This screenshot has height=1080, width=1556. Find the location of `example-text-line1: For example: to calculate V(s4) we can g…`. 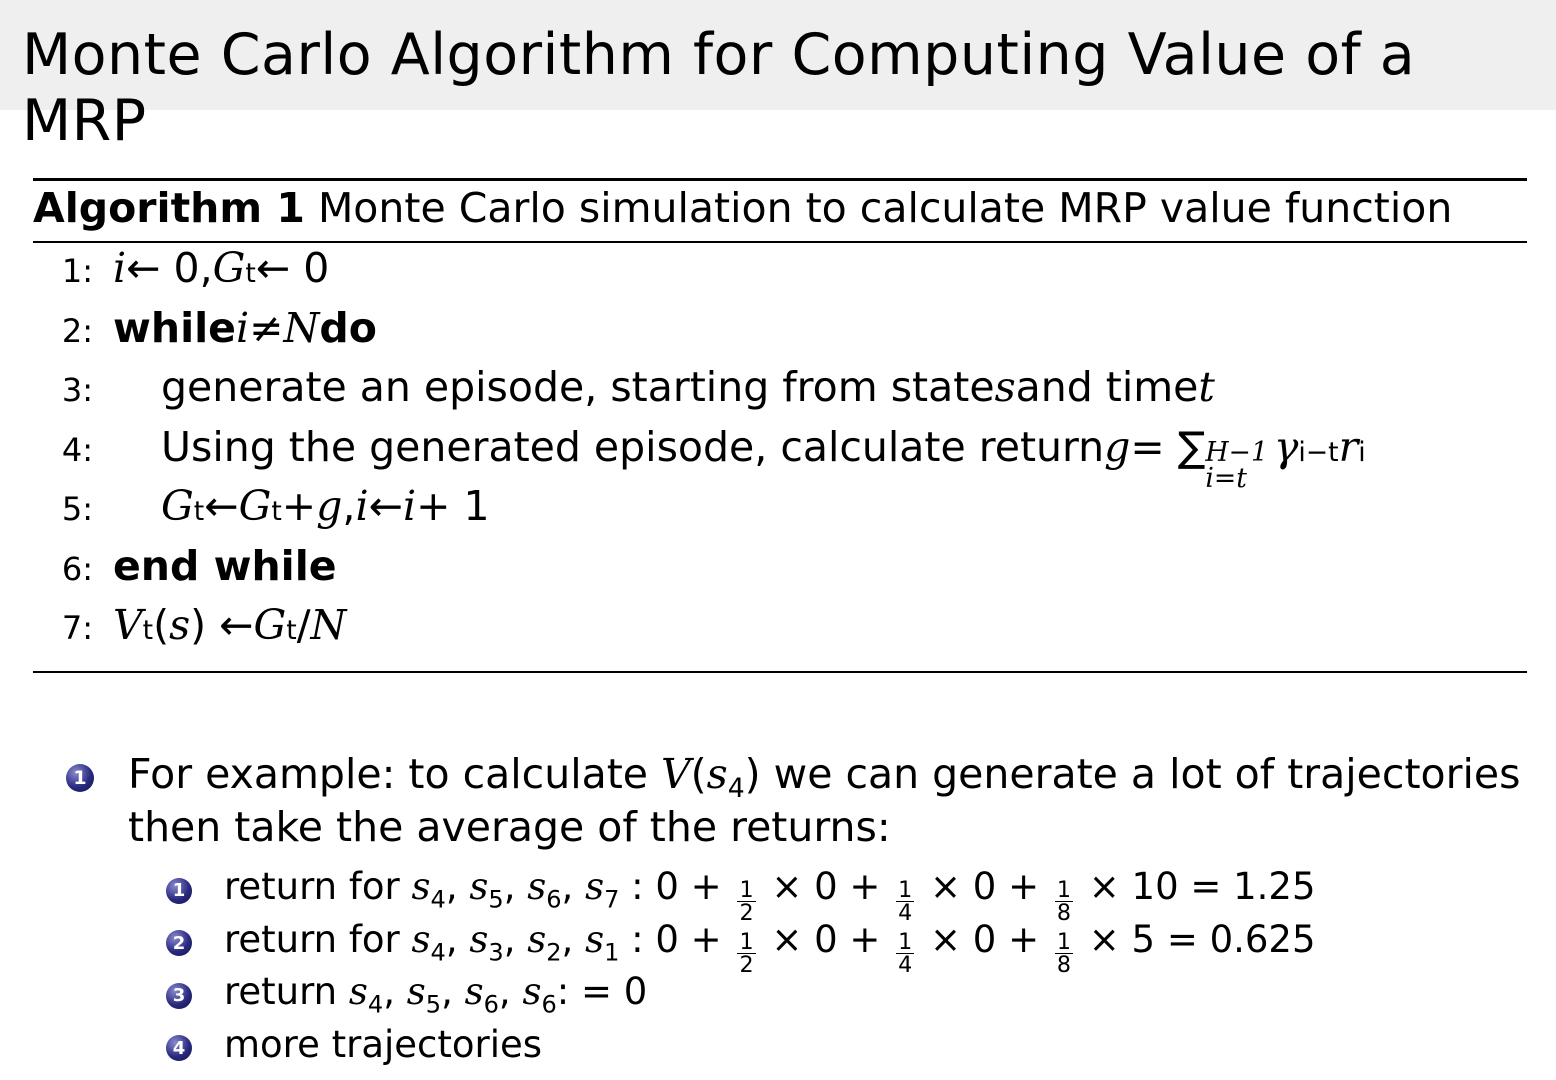

example-text-line1: For example: to calculate V(s4) we can g… is located at coordinates (824, 777).